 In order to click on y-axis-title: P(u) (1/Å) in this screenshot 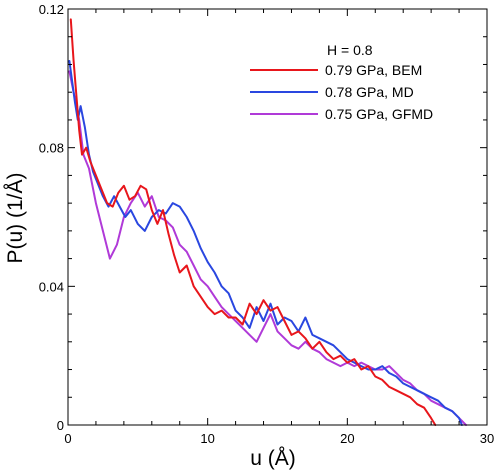, I will do `click(15, 217)`.